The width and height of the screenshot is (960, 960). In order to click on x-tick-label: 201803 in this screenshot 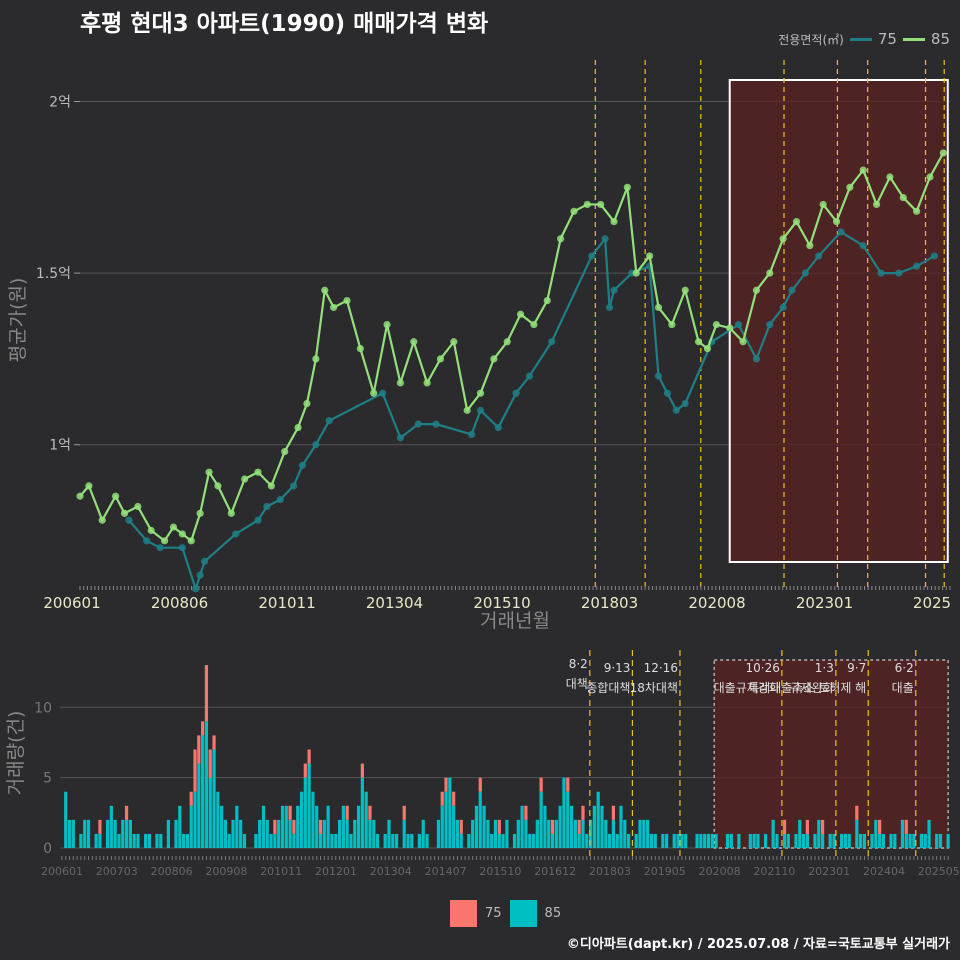, I will do `click(609, 603)`.